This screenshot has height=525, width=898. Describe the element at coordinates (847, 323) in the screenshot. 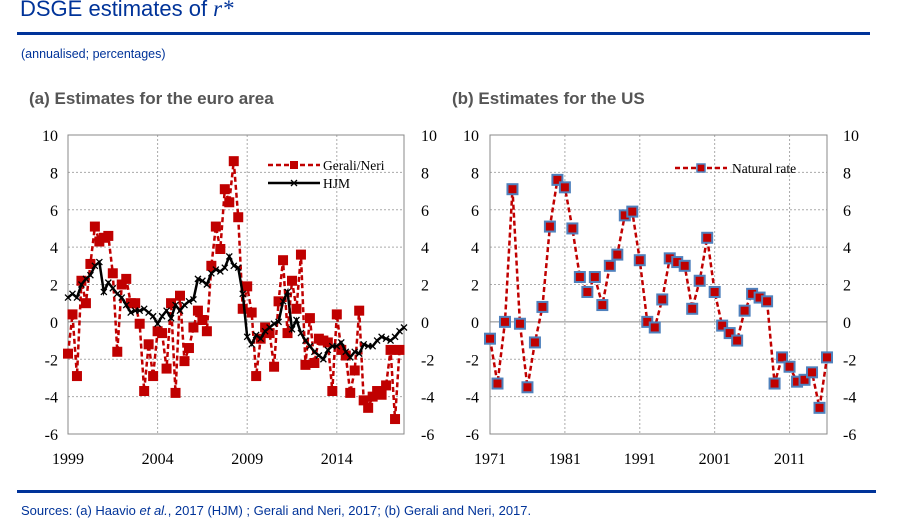

I see `y-tick-label-right: 0` at that location.